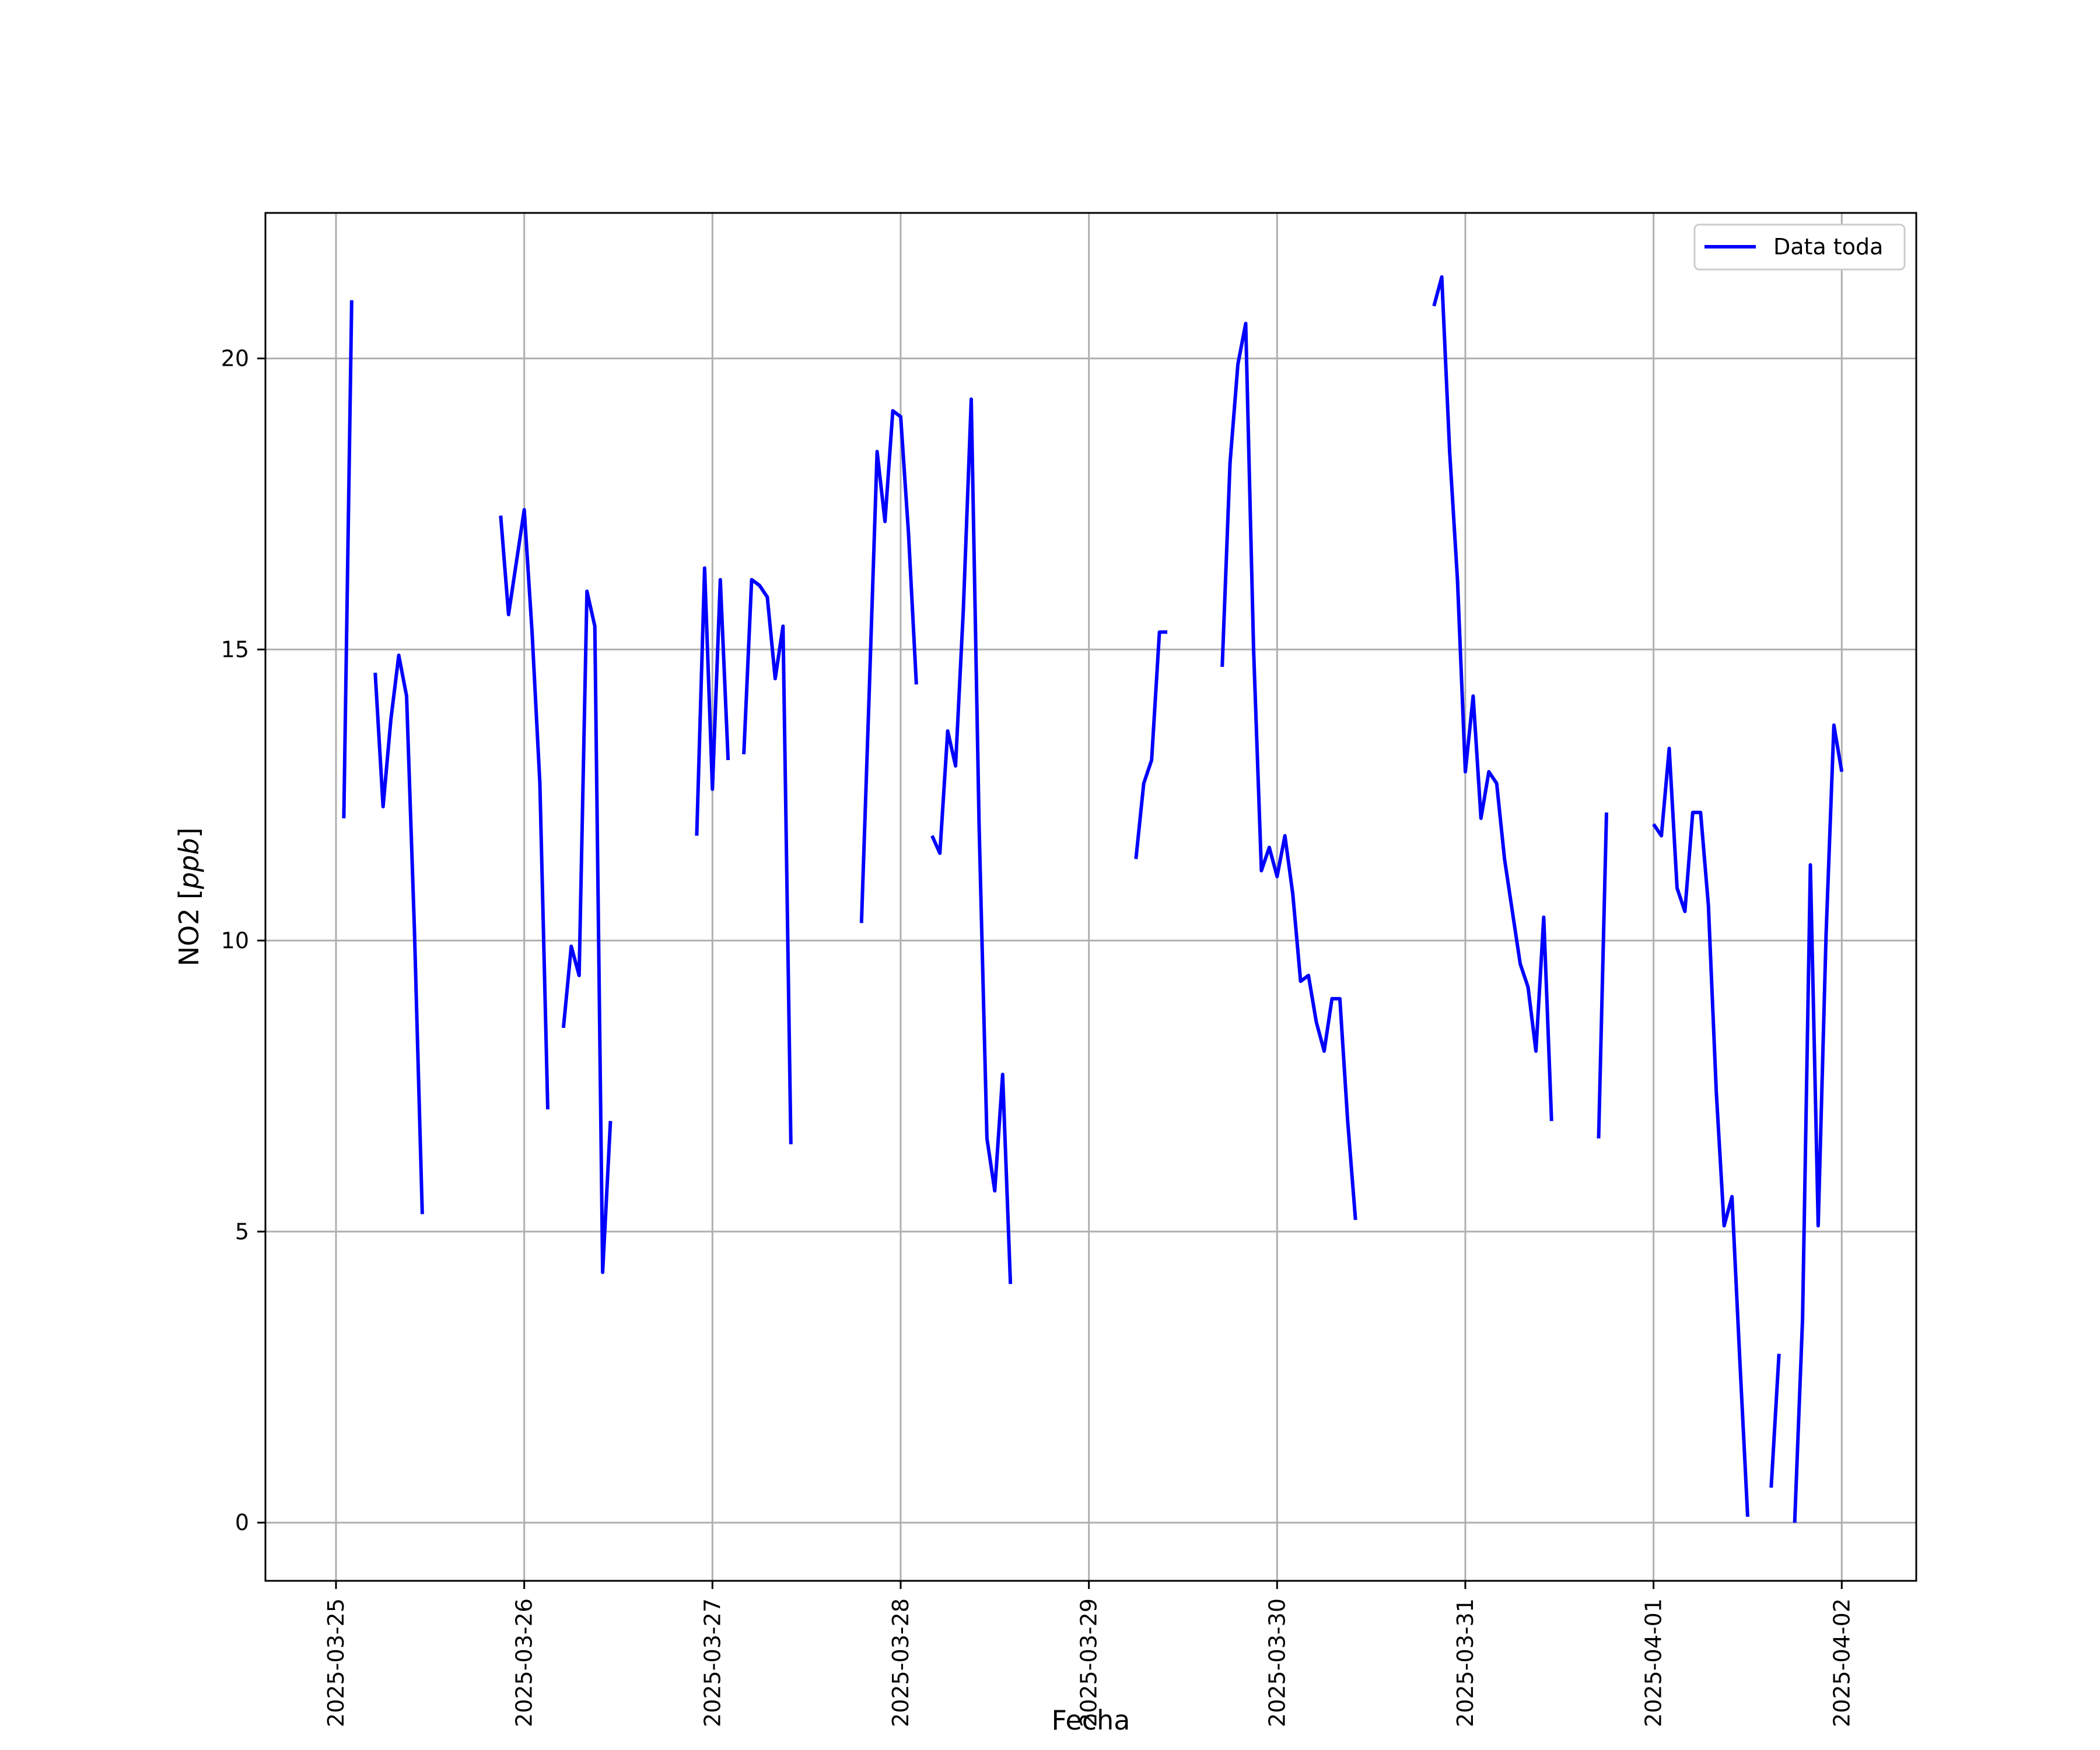  What do you see at coordinates (1828, 247) in the screenshot?
I see `legend-label: Data toda` at bounding box center [1828, 247].